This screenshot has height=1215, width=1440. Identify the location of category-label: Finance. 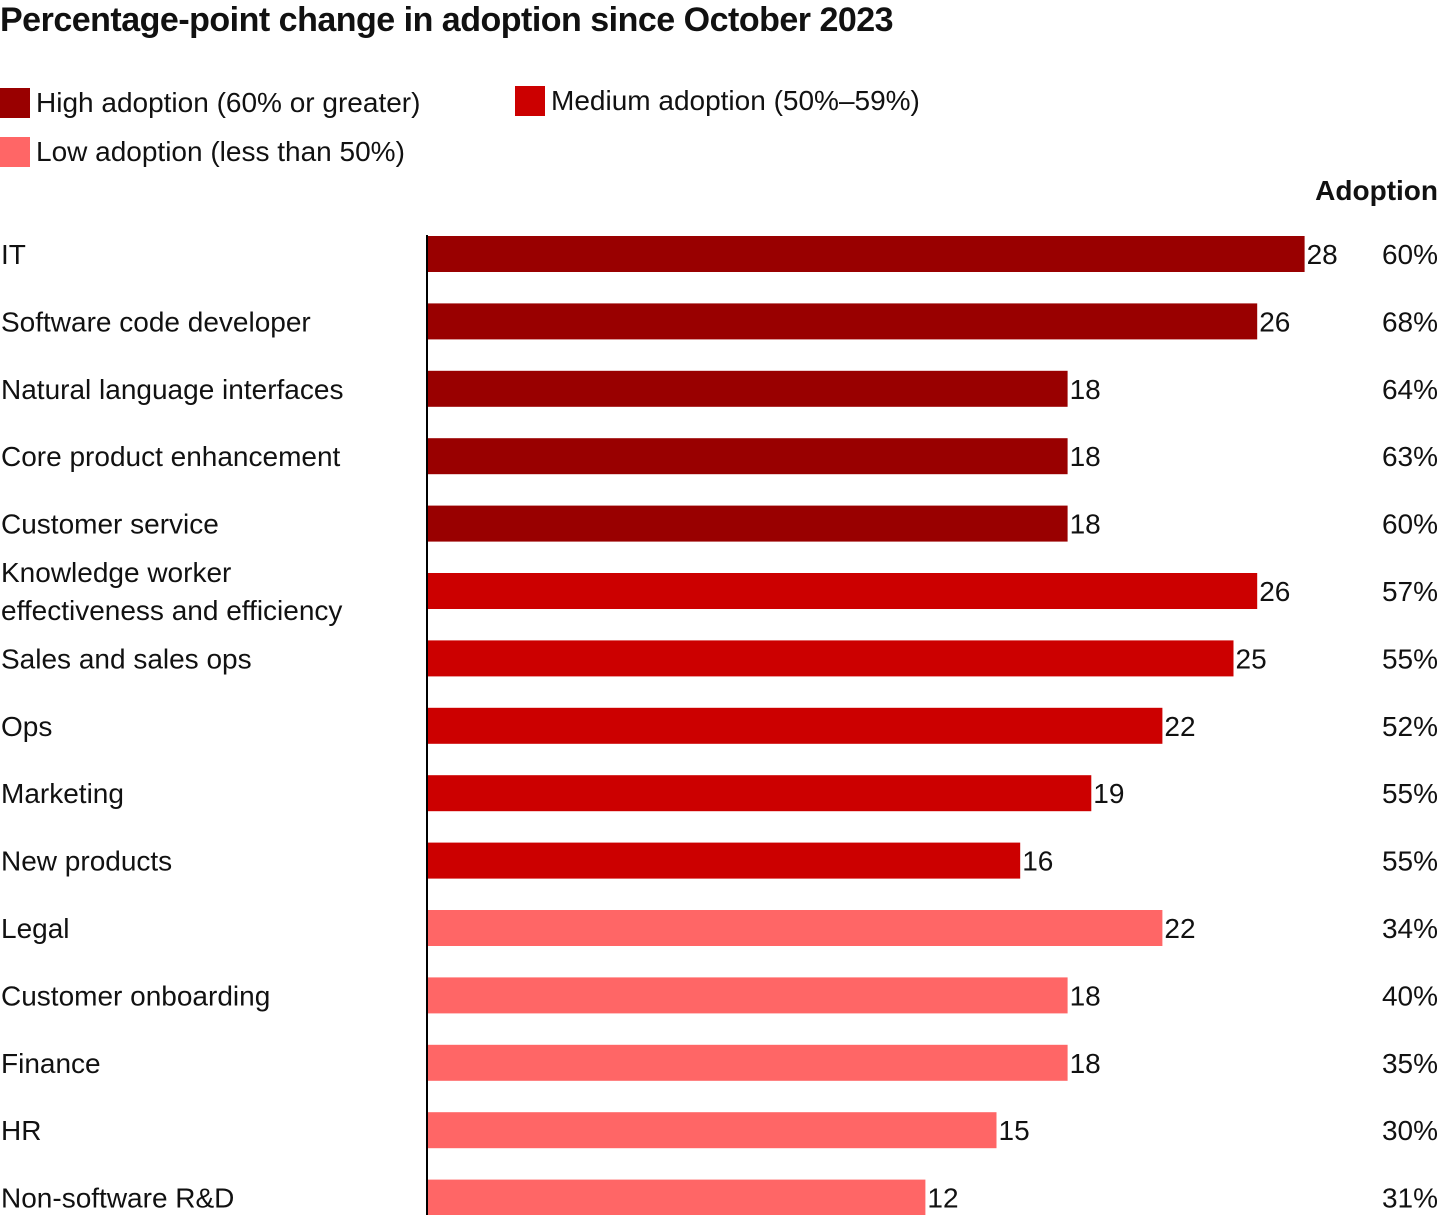
(51, 1063).